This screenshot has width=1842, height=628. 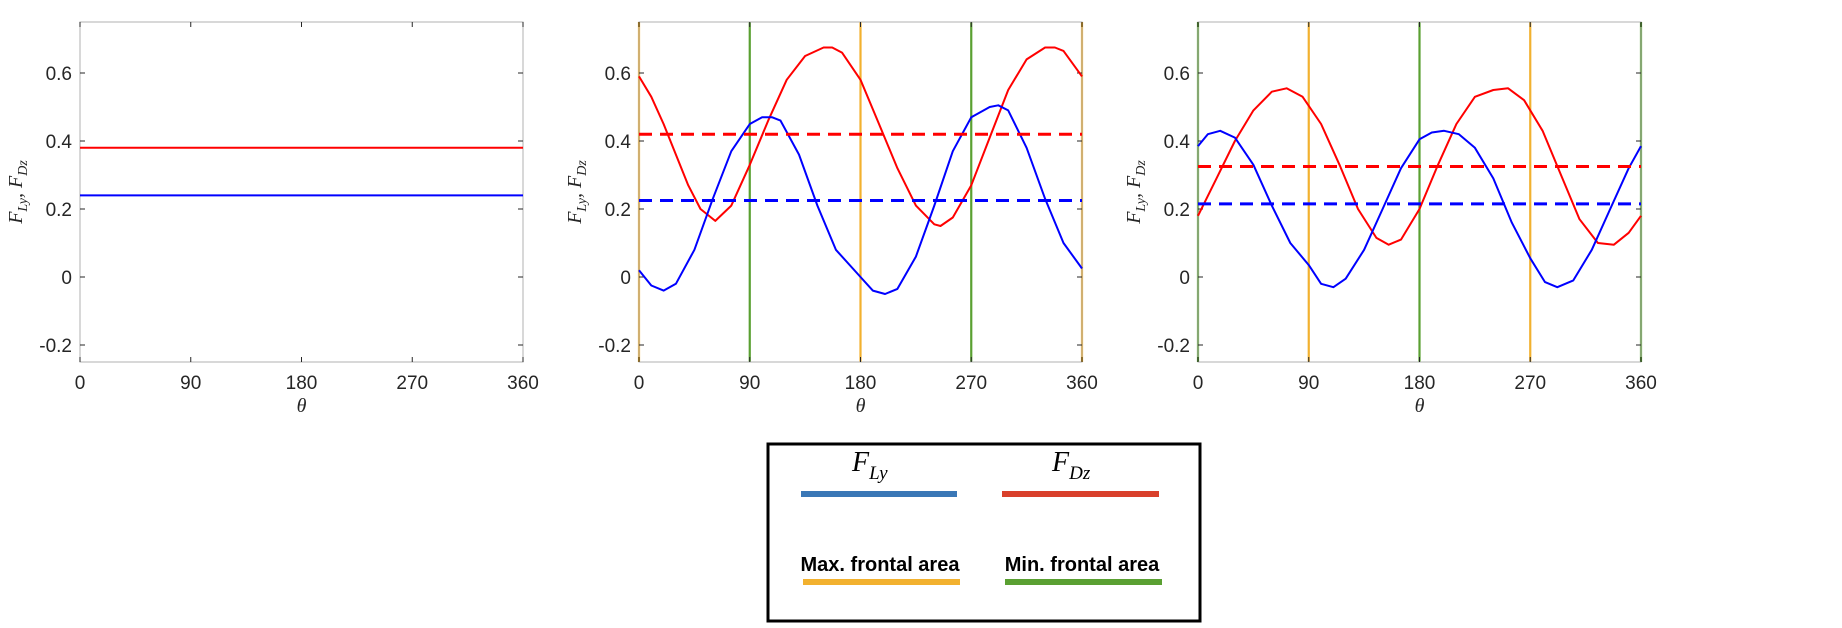 I want to click on middle-series-f-dz-solid, so click(x=860, y=136).